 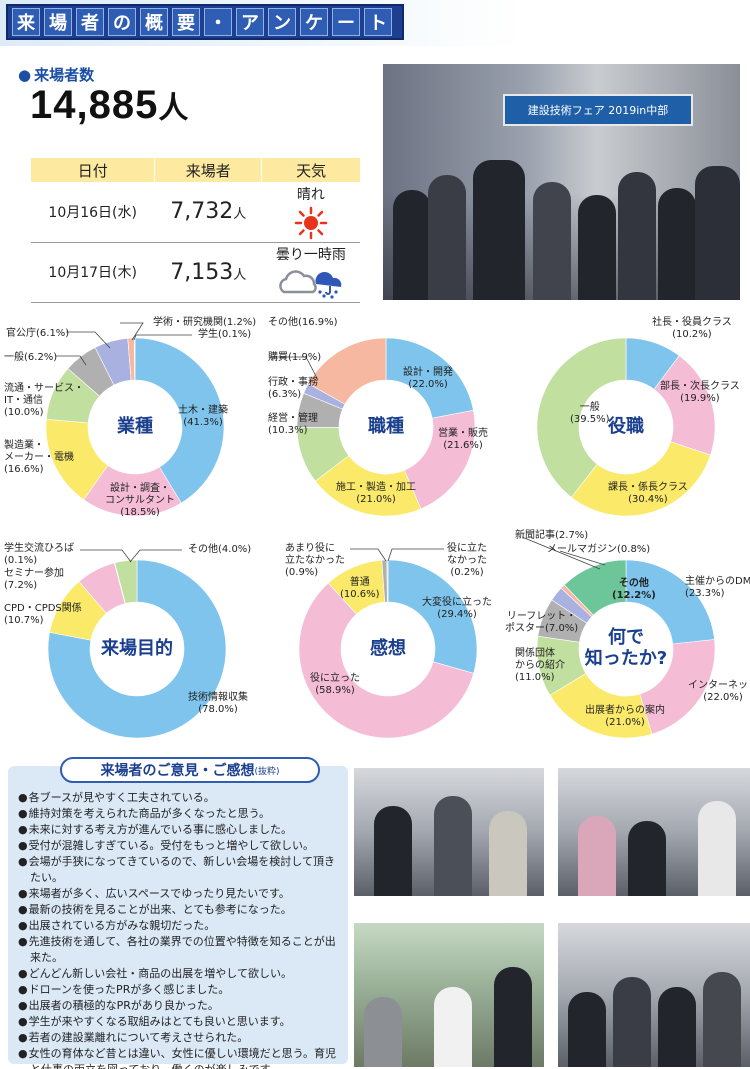 What do you see at coordinates (177, 771) in the screenshot?
I see `opinions-title-text: 来場者のご意見・ご感想` at bounding box center [177, 771].